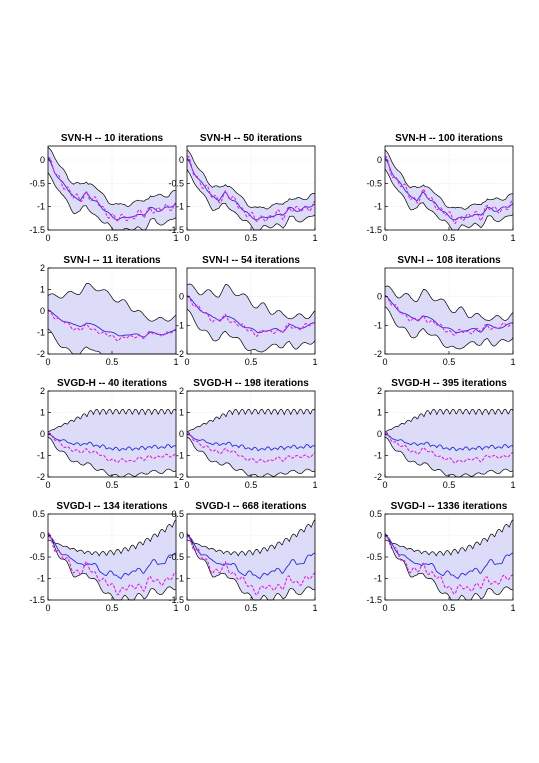 This screenshot has width=539, height=763. Describe the element at coordinates (112, 138) in the screenshot. I see `subplot-title: SVN-H -- 10 iterations` at that location.